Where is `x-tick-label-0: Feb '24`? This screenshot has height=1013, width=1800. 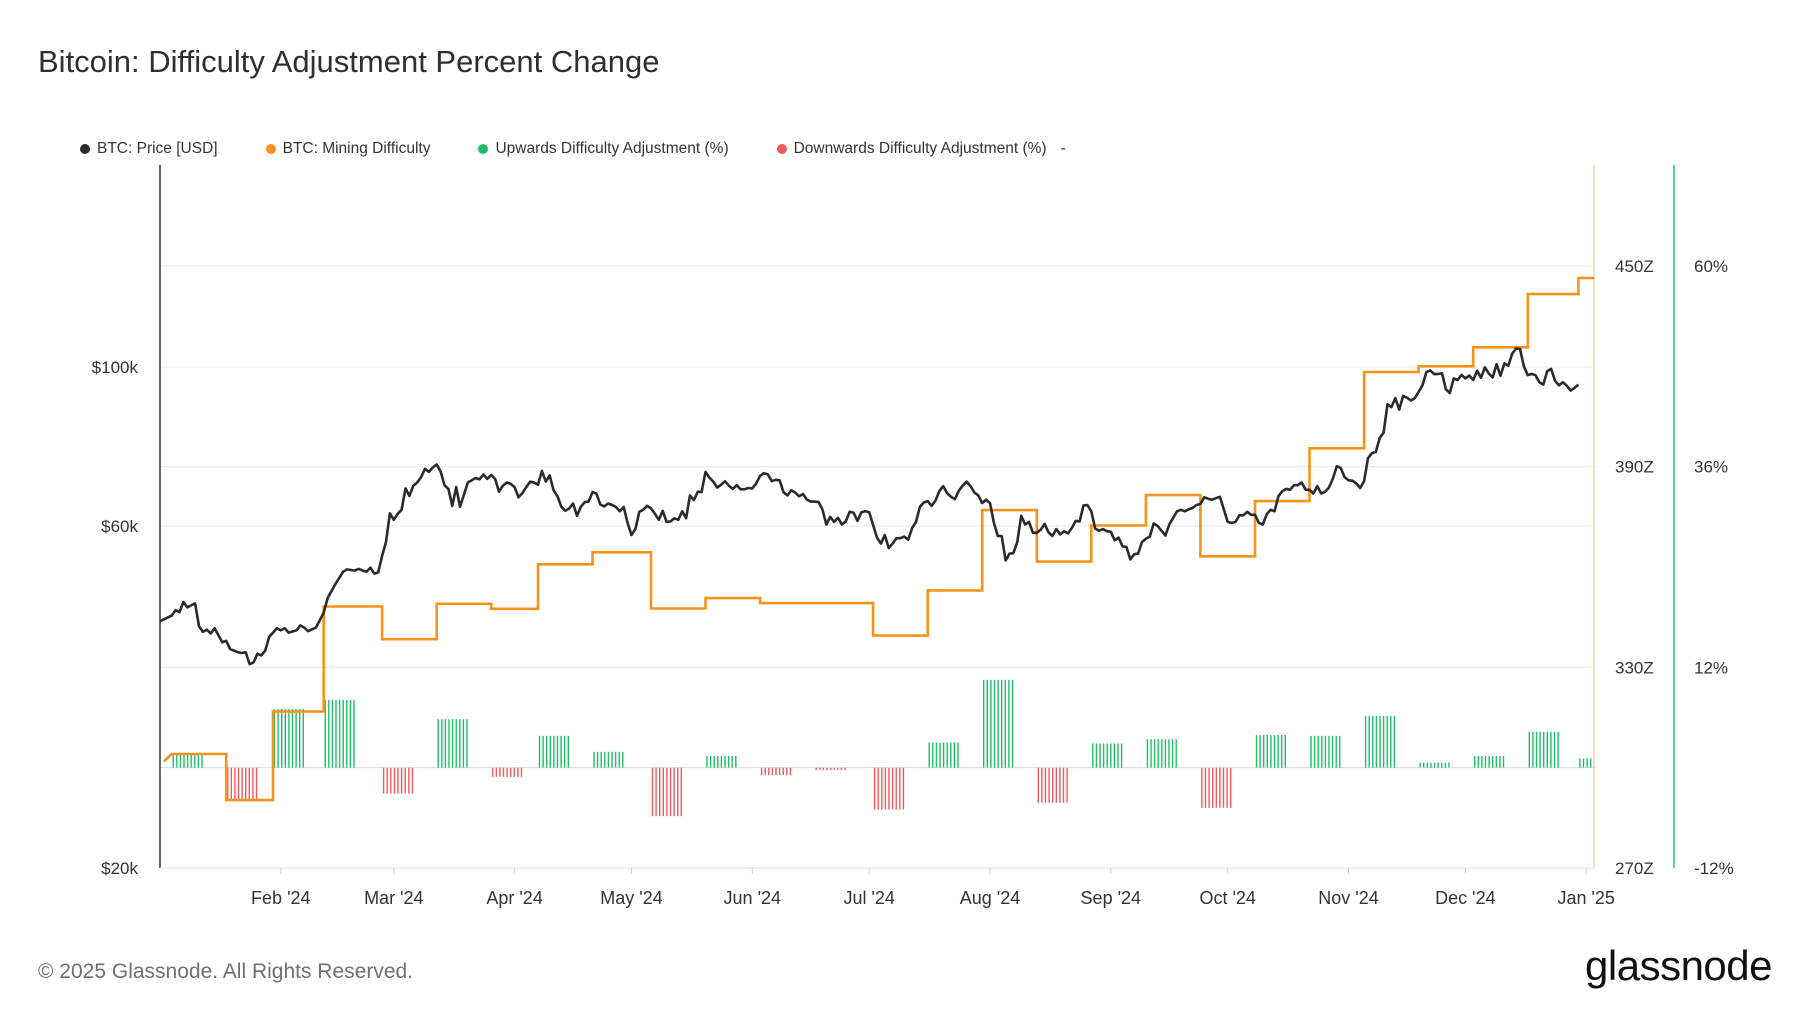 x-tick-label-0: Feb '24 is located at coordinates (280, 898).